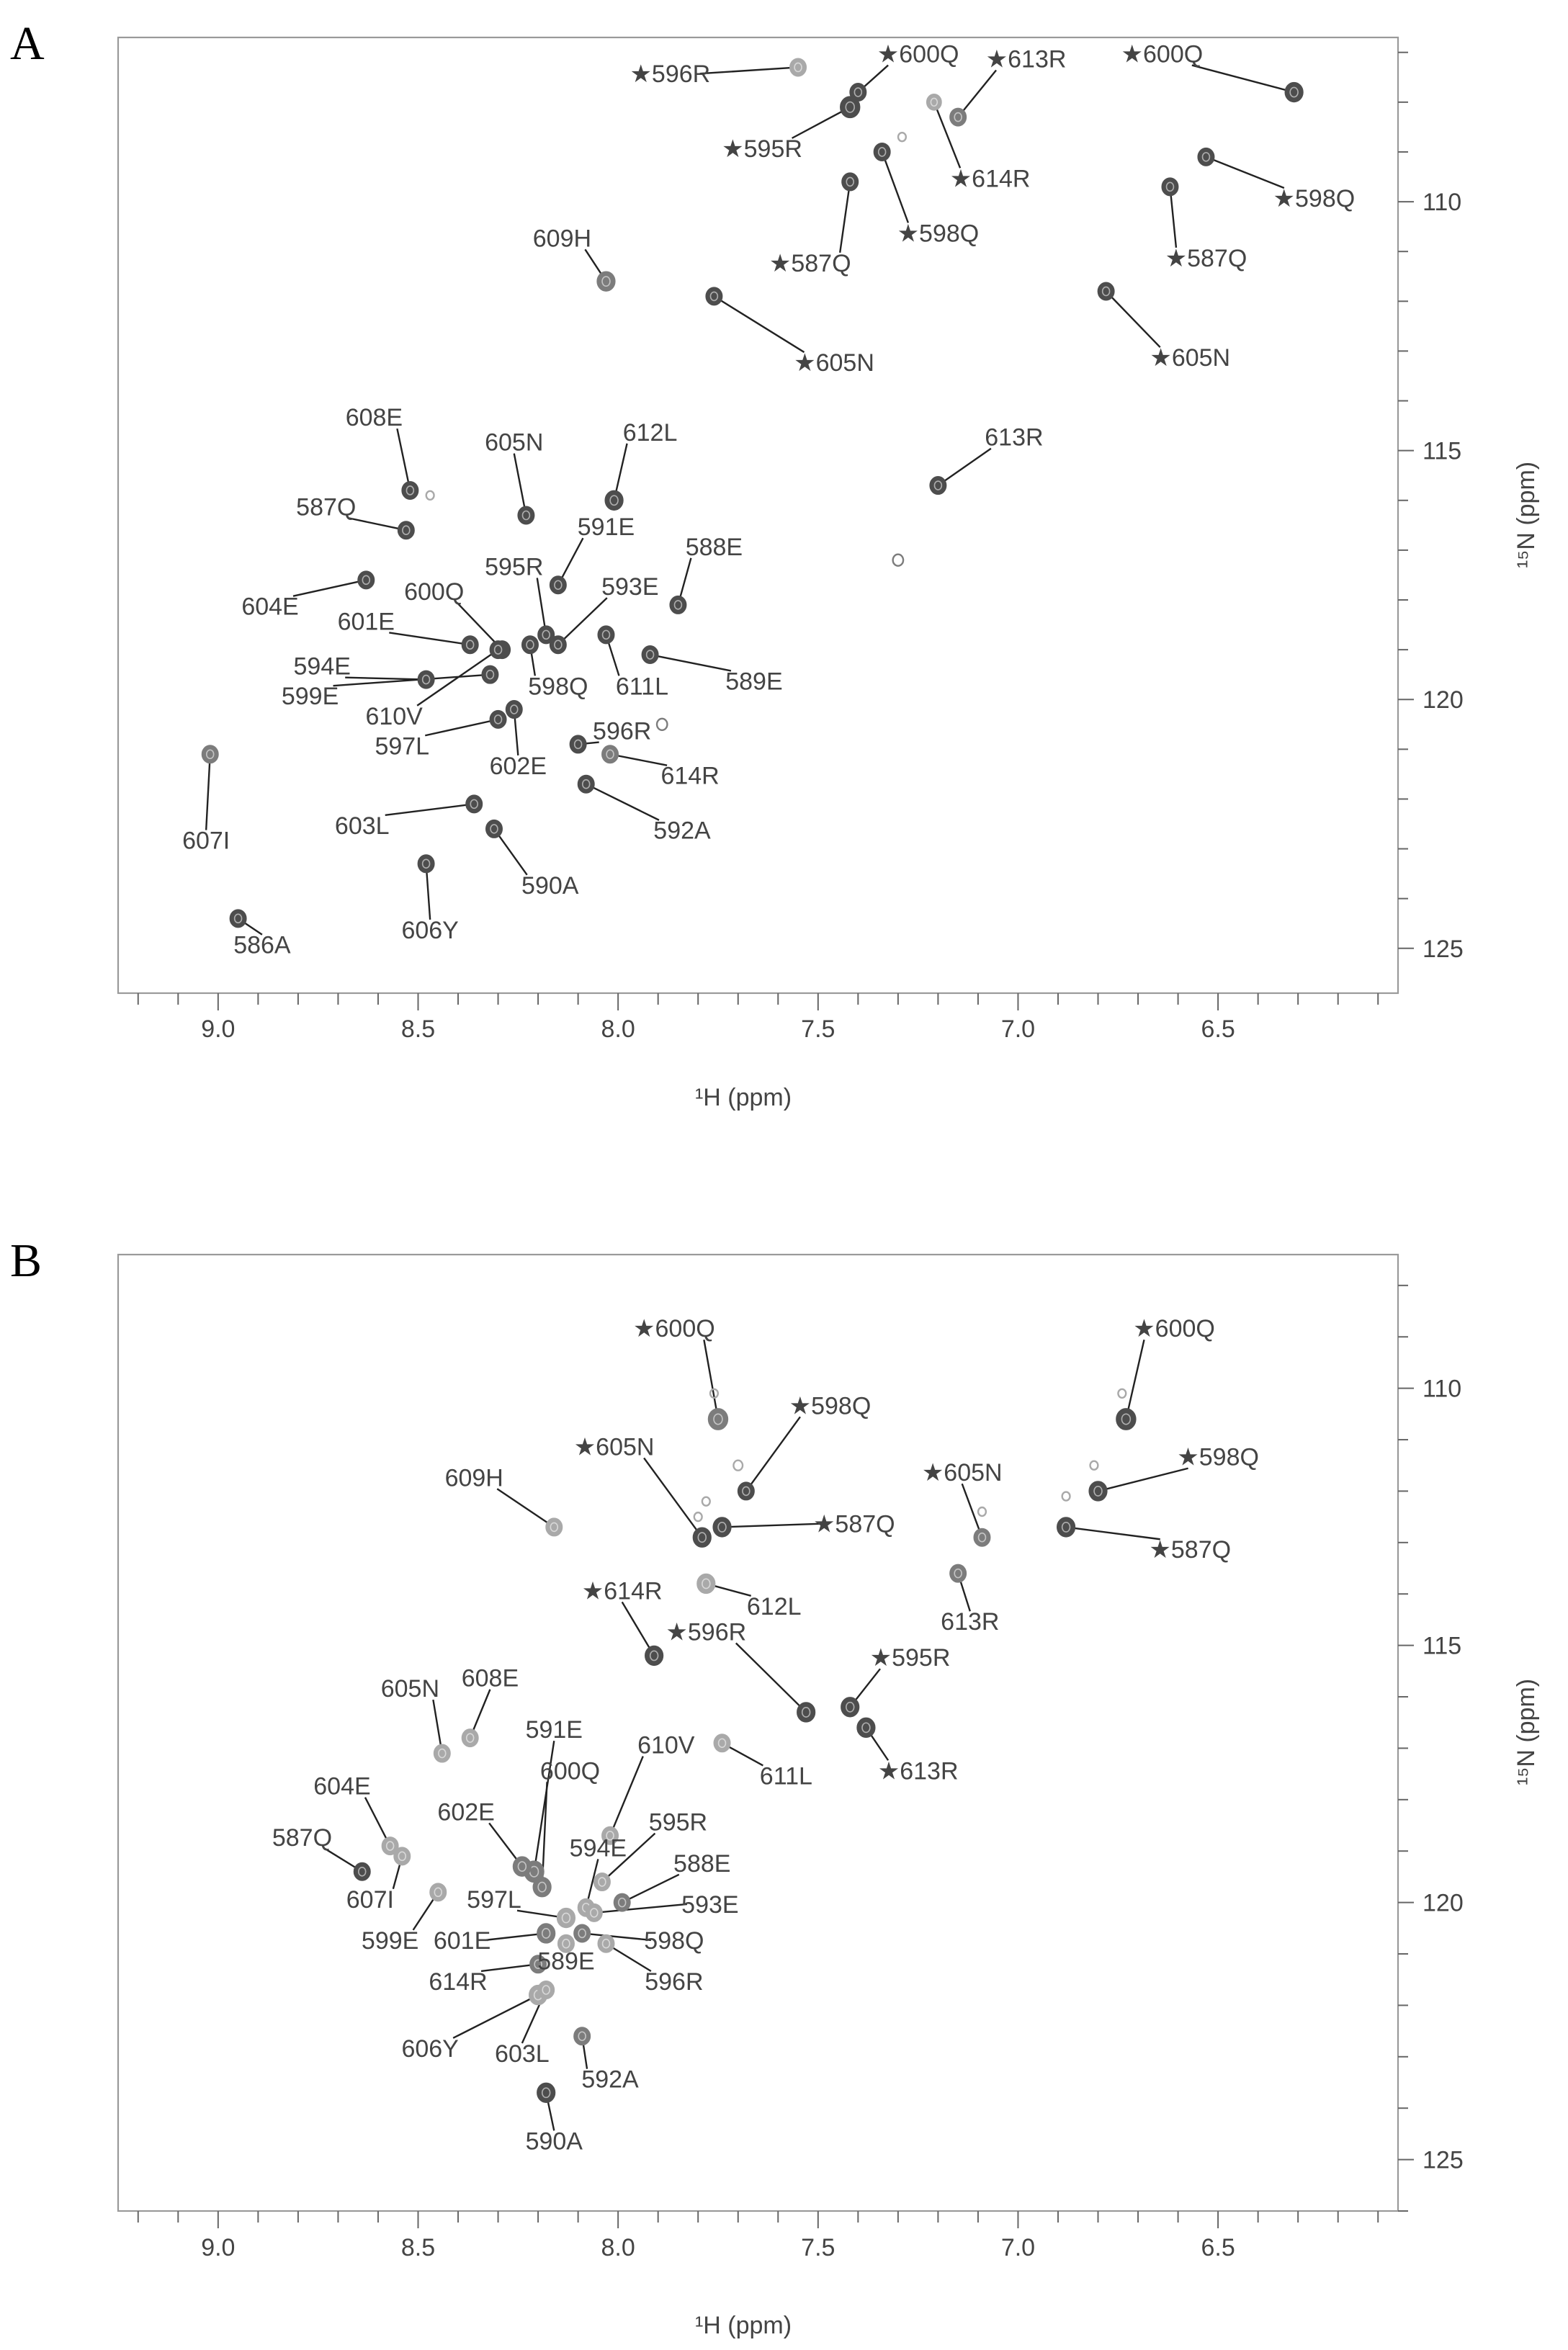 The image size is (1568, 2350). Describe the element at coordinates (522, 2054) in the screenshot. I see `peak-label: 603L` at that location.